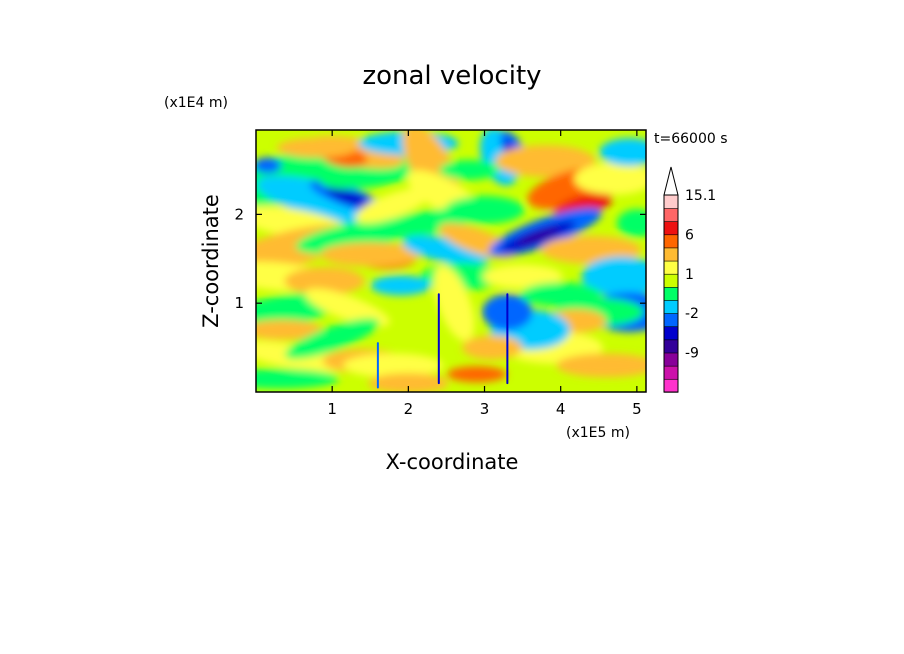 The image size is (904, 654). I want to click on x-tick-label: 1, so click(332, 409).